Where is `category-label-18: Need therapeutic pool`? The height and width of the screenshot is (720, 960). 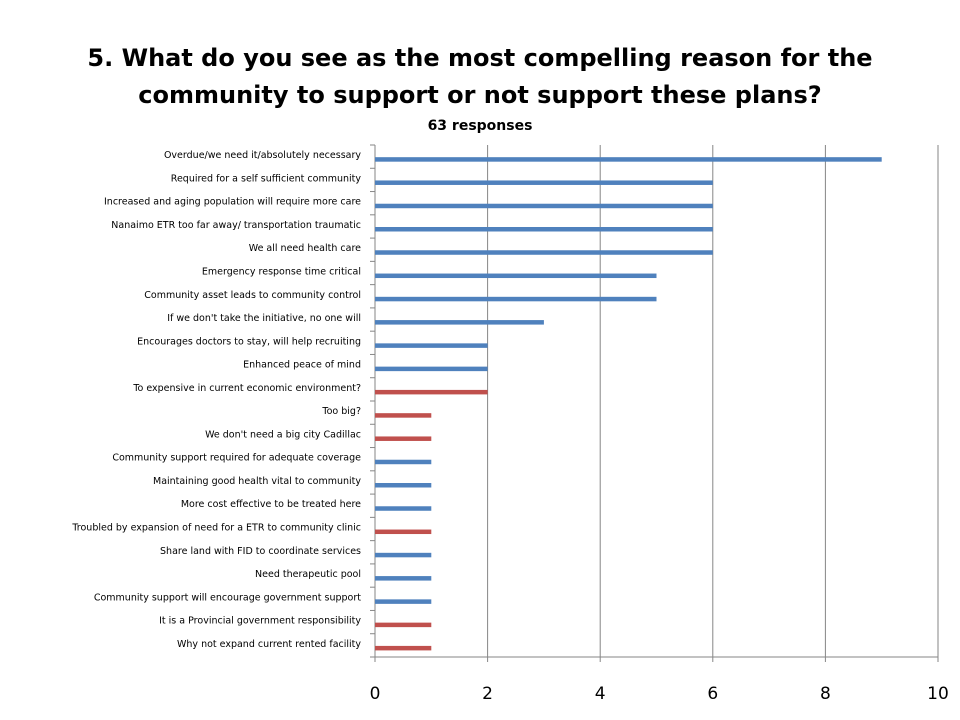
category-label-18: Need therapeutic pool is located at coordinates (308, 574).